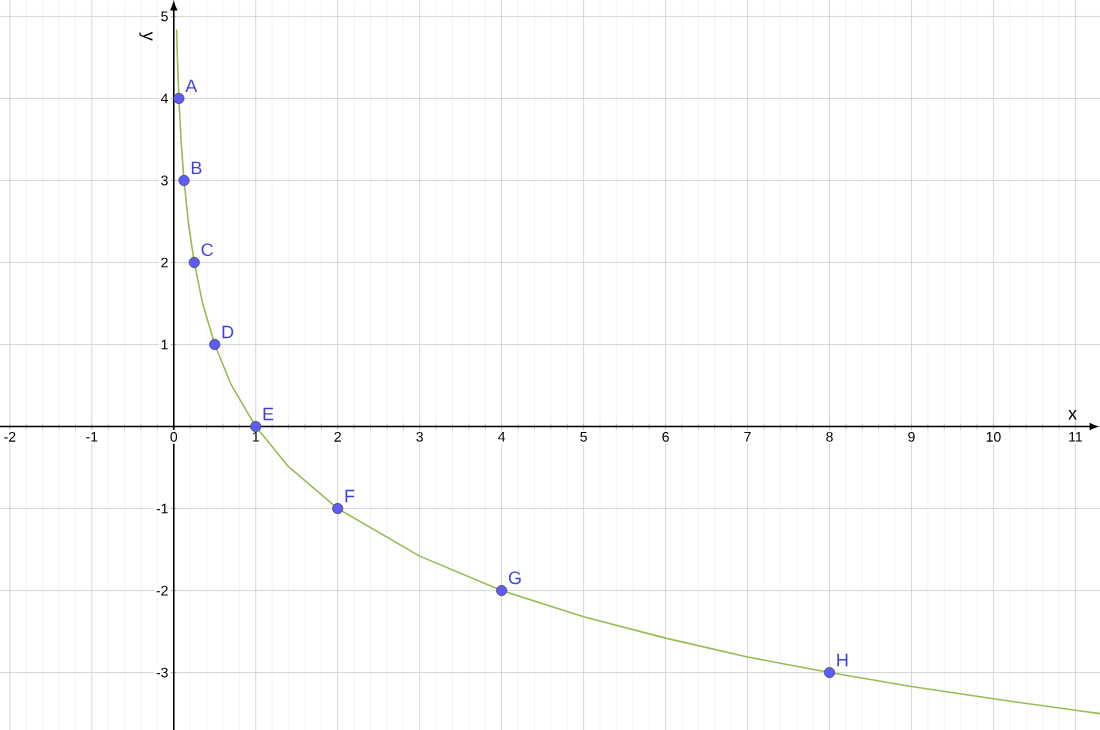 The width and height of the screenshot is (1100, 730). Describe the element at coordinates (207, 250) in the screenshot. I see `annotation: C` at that location.